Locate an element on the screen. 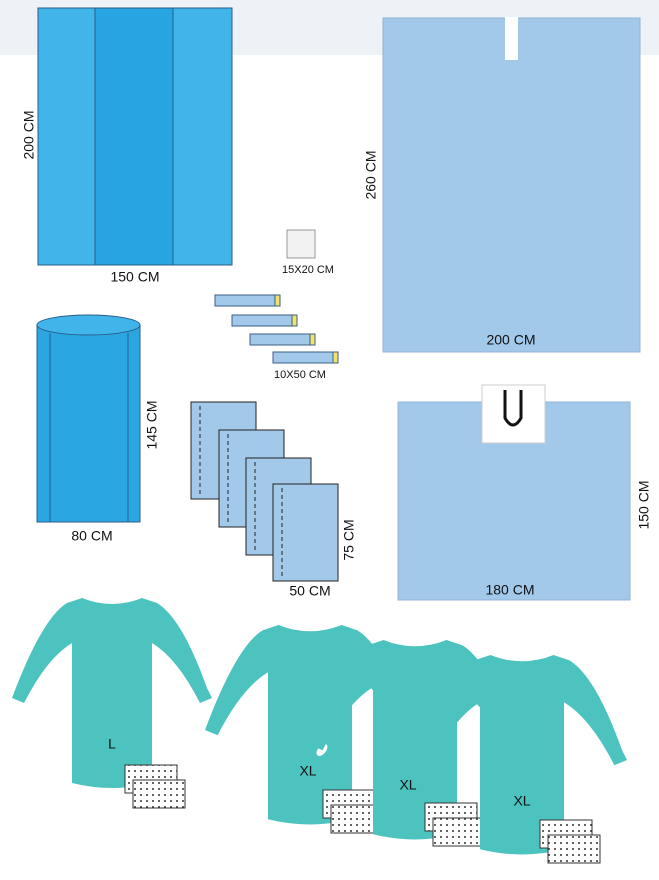  dimension-label: 75 CM is located at coordinates (349, 539).